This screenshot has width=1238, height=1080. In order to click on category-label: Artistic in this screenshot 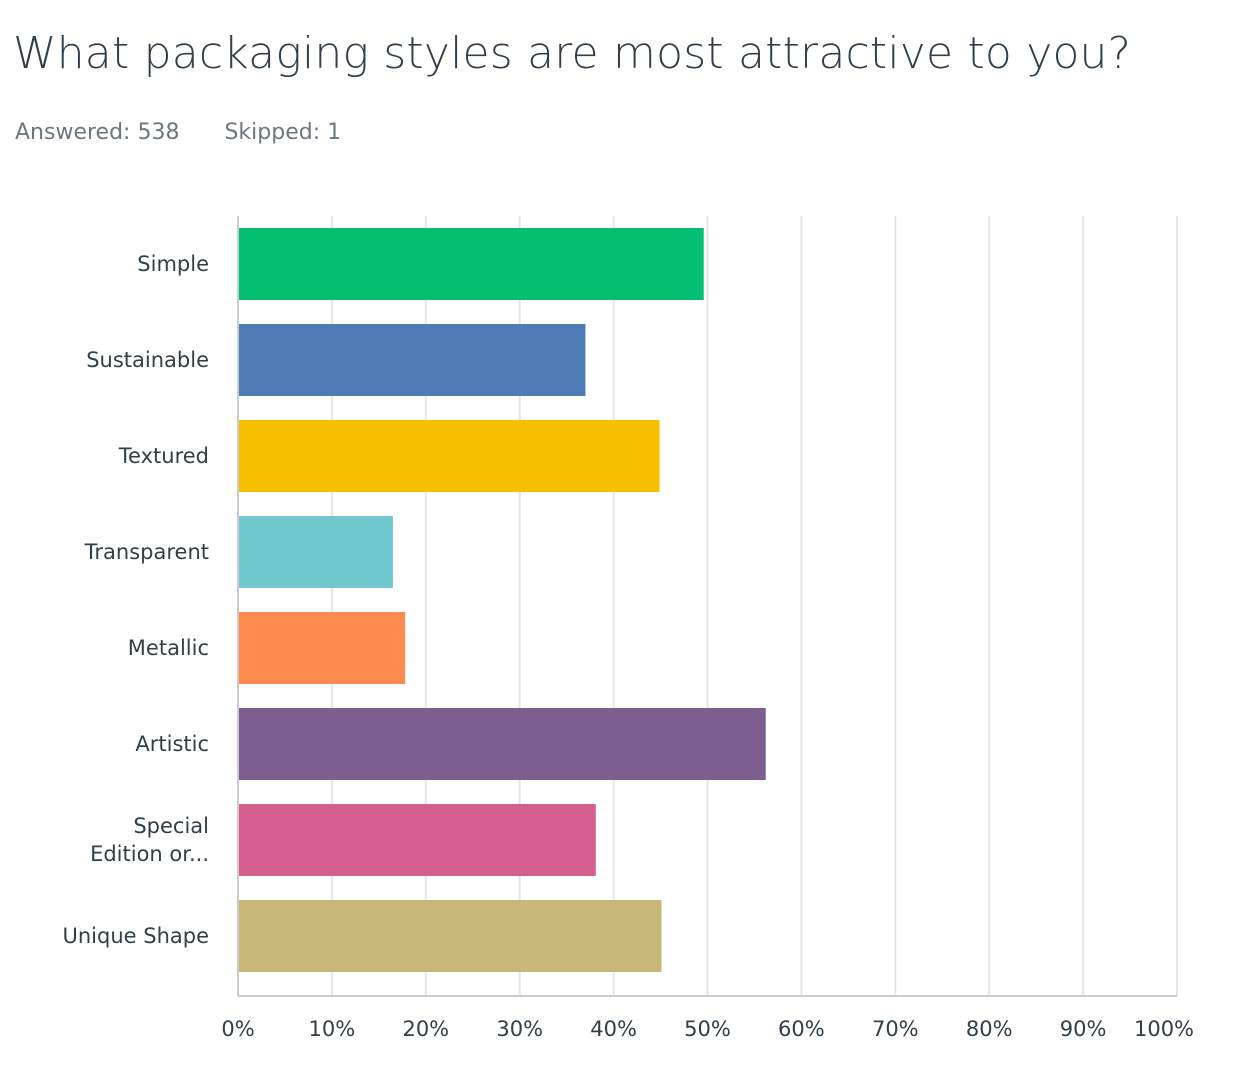, I will do `click(172, 744)`.